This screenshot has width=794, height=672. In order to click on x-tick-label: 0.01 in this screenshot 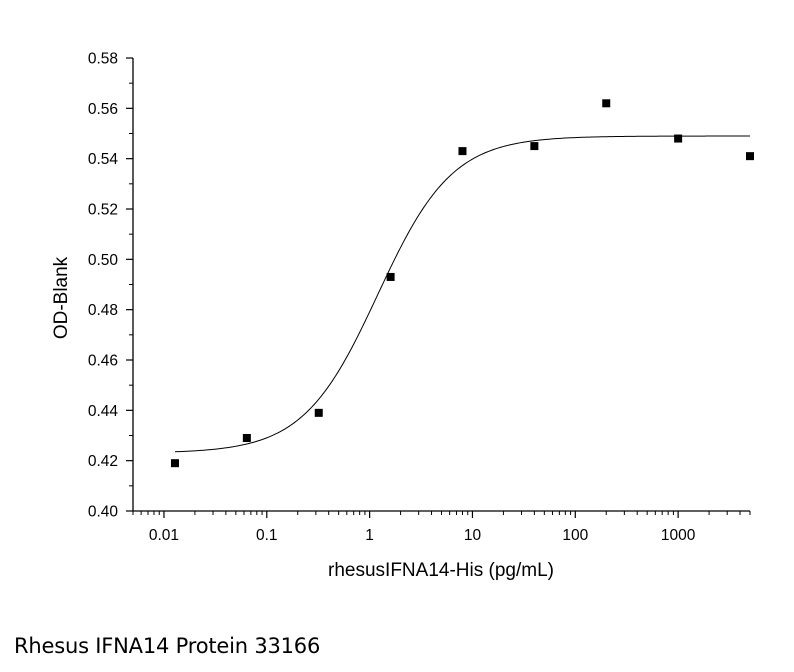, I will do `click(164, 535)`.